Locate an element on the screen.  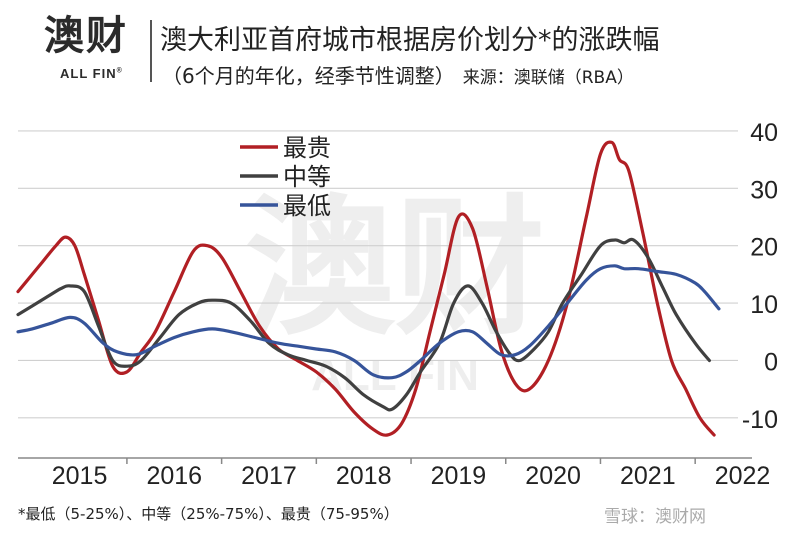
x-tick-label: 2020 is located at coordinates (553, 476).